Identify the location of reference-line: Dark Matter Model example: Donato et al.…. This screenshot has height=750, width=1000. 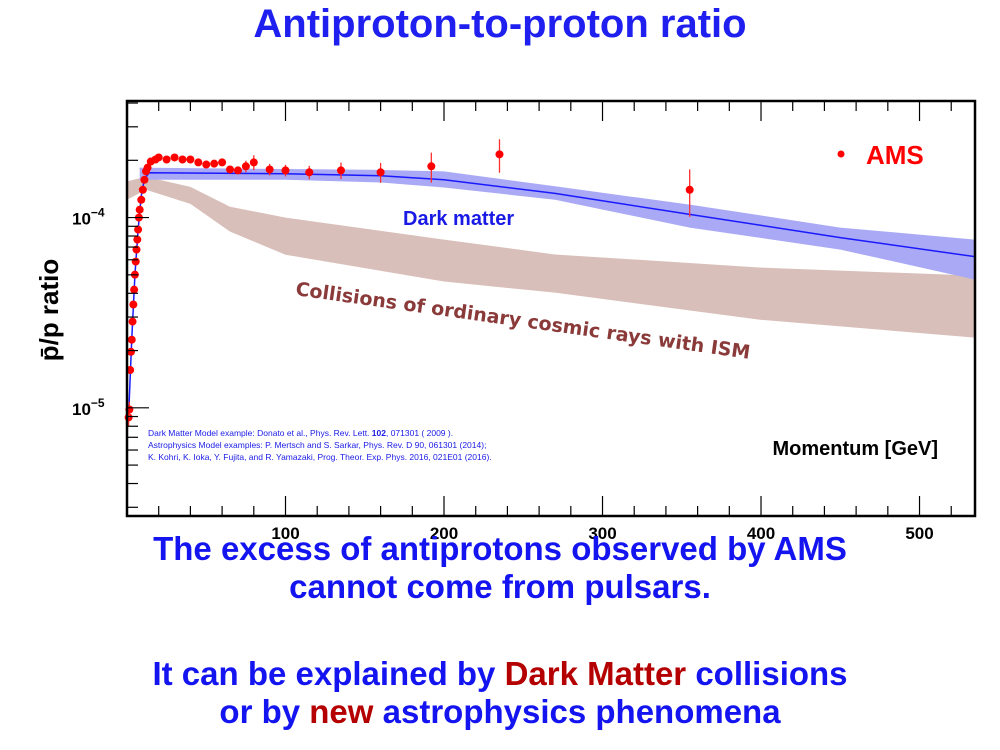
(300, 433).